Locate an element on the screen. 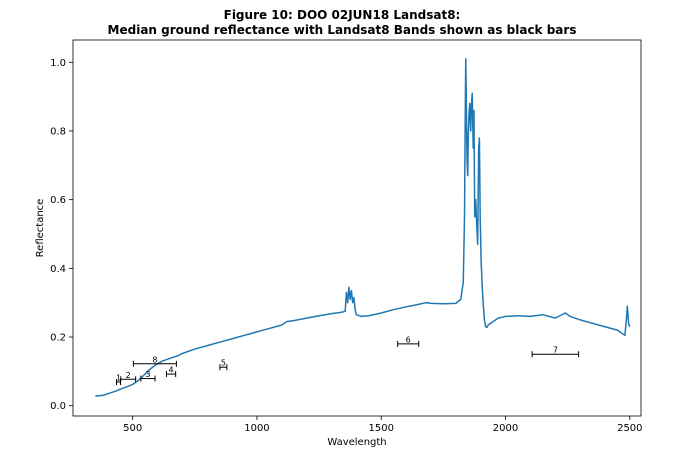 This screenshot has width=684, height=468. band-bar-2: 2 is located at coordinates (128, 377).